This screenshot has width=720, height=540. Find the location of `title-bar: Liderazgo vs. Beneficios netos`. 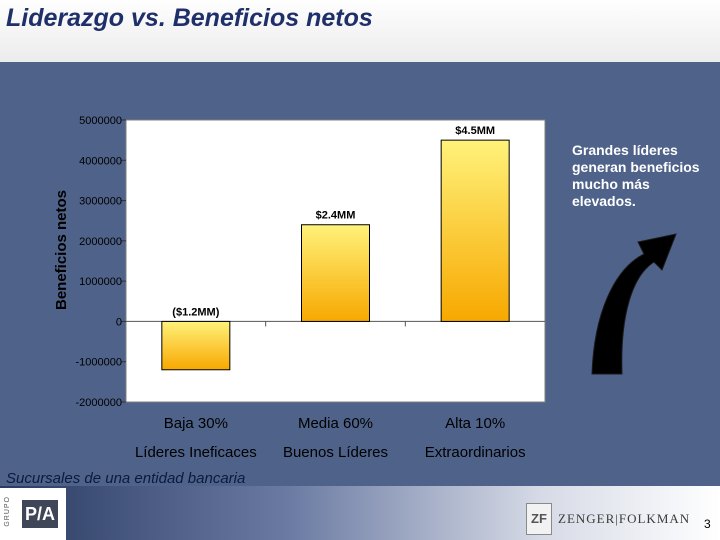

title-bar: Liderazgo vs. Beneficios netos is located at coordinates (360, 32).